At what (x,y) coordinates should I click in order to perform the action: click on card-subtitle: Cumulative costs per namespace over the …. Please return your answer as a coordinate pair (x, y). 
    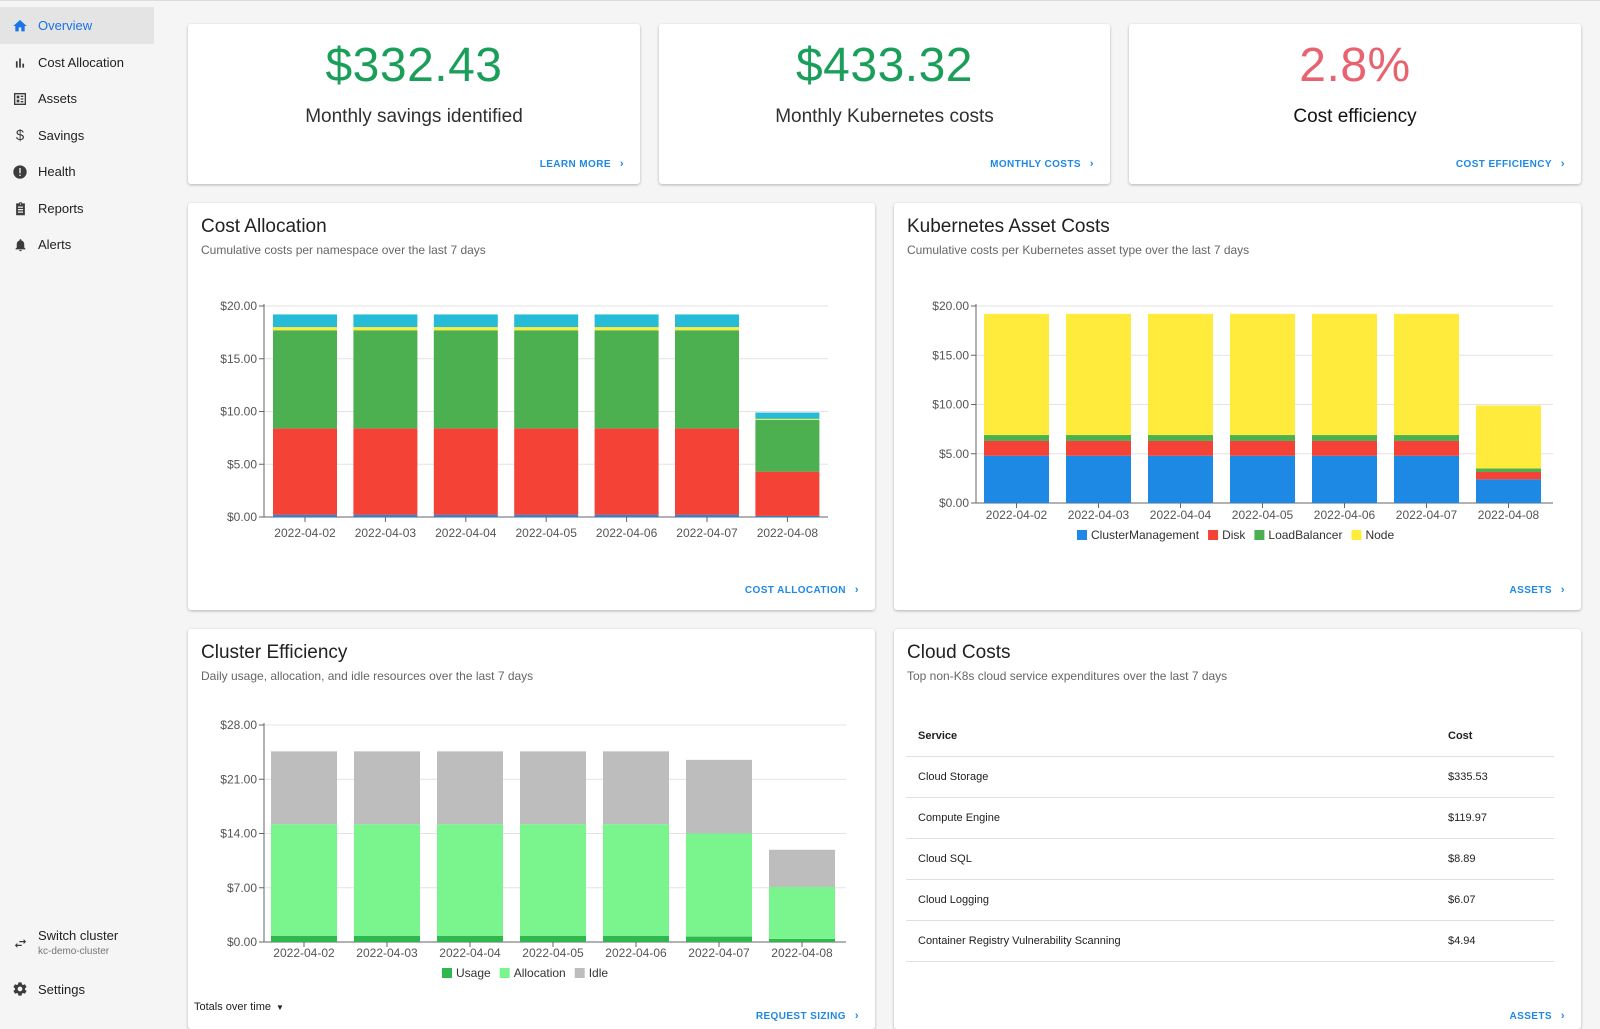
    Looking at the image, I should click on (343, 250).